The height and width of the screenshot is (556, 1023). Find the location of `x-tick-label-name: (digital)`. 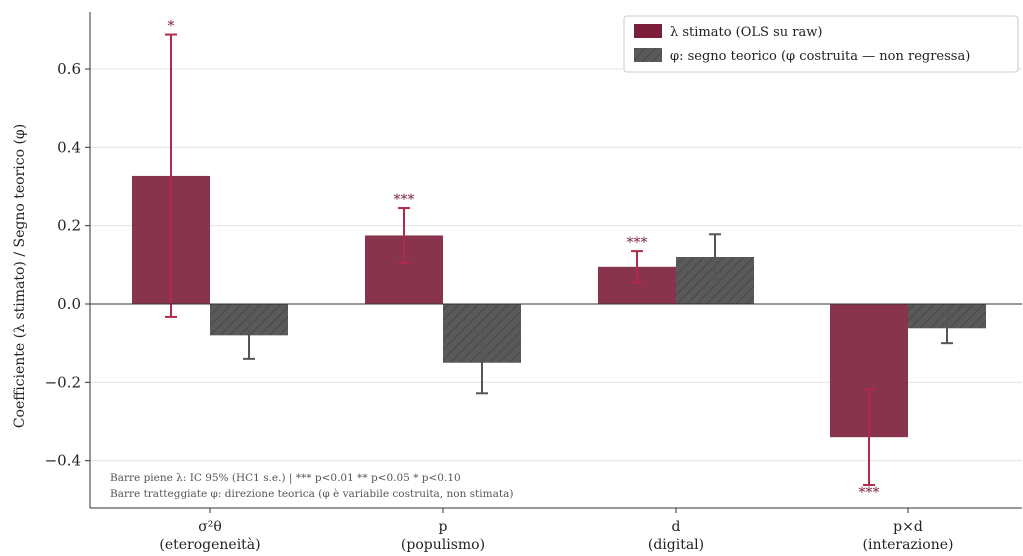

x-tick-label-name: (digital) is located at coordinates (676, 545).